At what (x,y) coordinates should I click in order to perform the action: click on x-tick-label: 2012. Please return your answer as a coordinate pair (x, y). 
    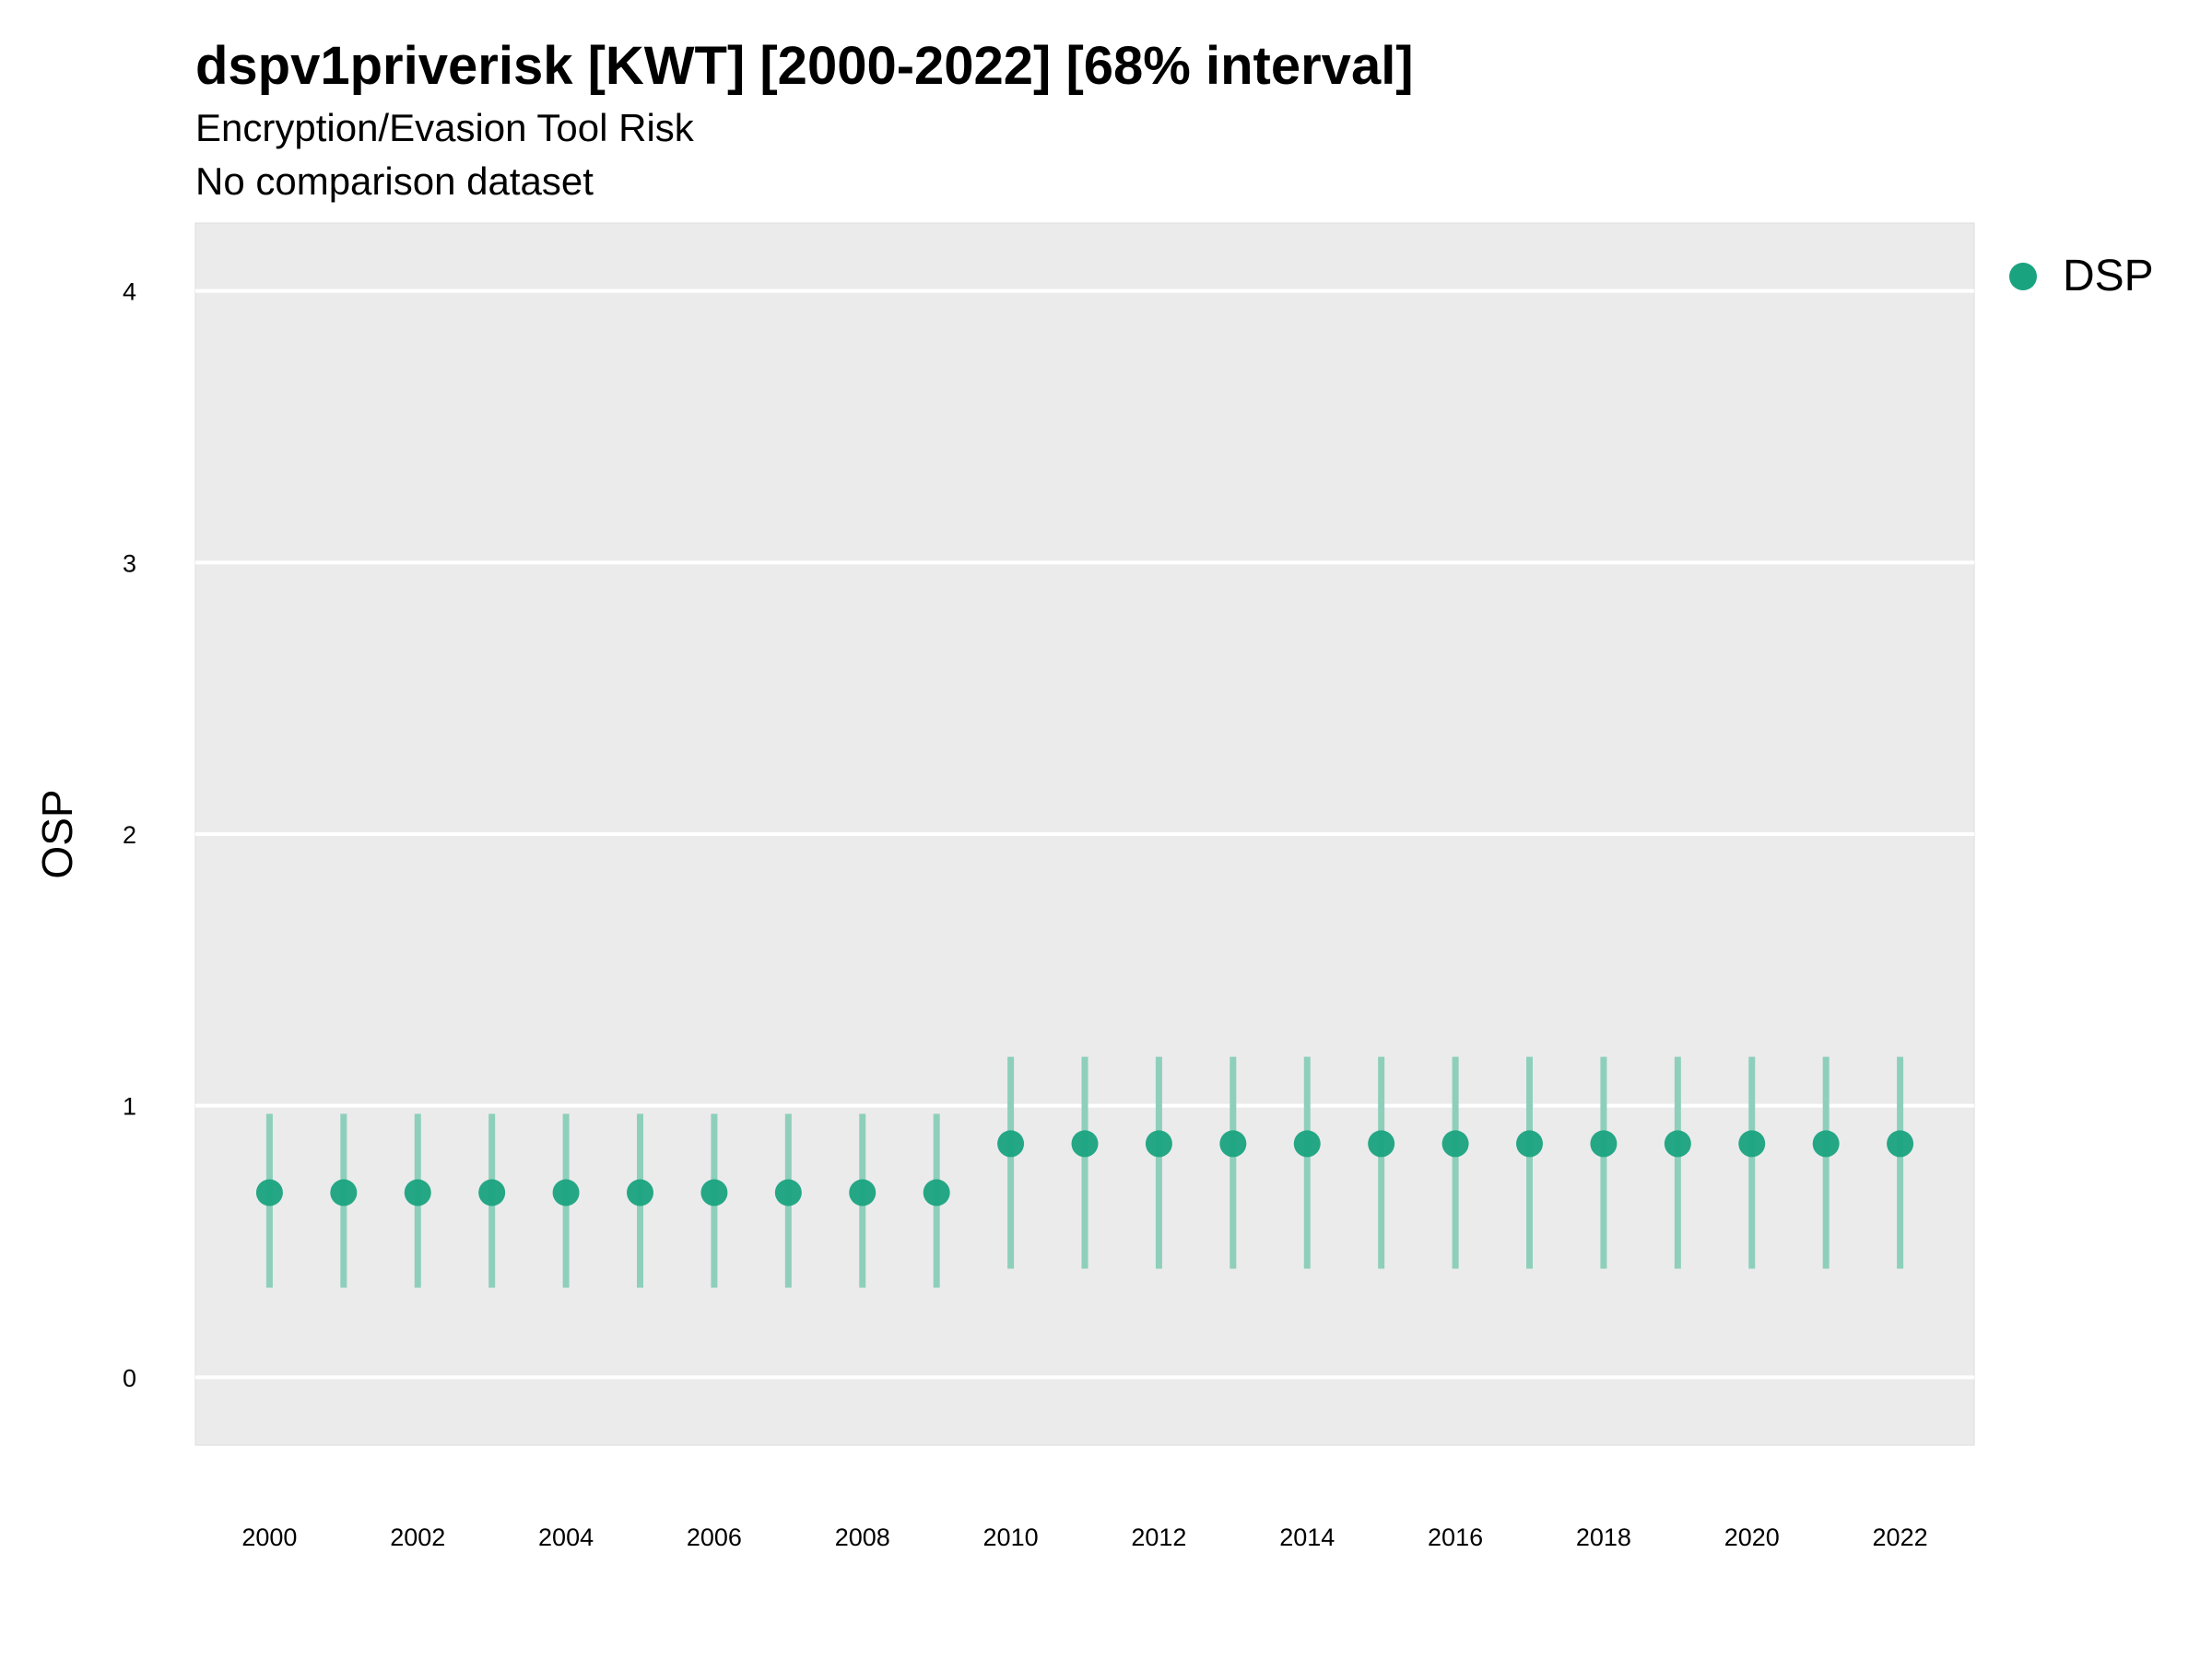
    Looking at the image, I should click on (1158, 1537).